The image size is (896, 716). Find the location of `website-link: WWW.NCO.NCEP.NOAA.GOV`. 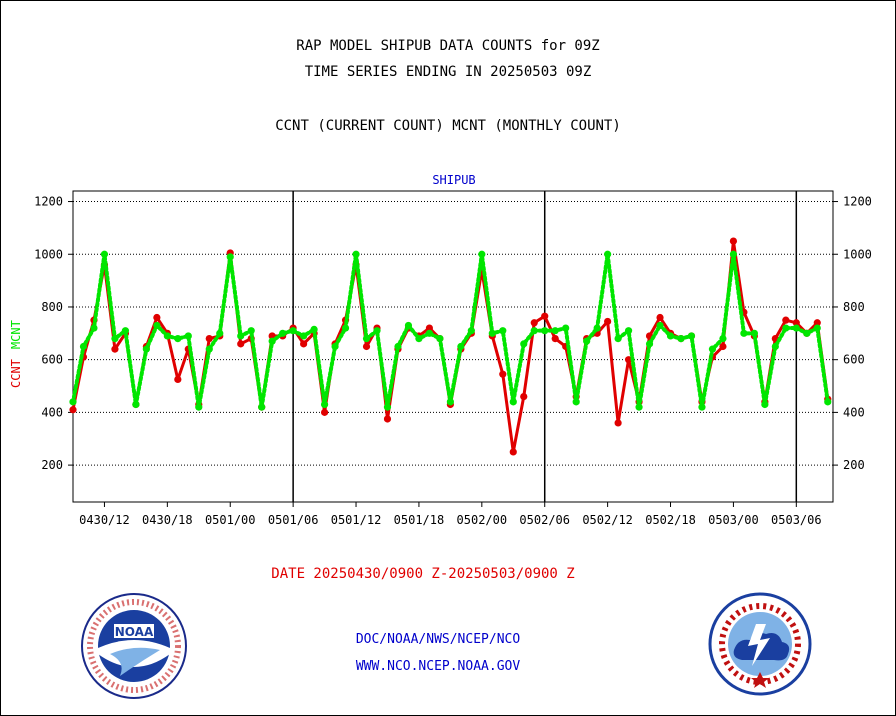

website-link: WWW.NCO.NCEP.NOAA.GOV is located at coordinates (438, 666).